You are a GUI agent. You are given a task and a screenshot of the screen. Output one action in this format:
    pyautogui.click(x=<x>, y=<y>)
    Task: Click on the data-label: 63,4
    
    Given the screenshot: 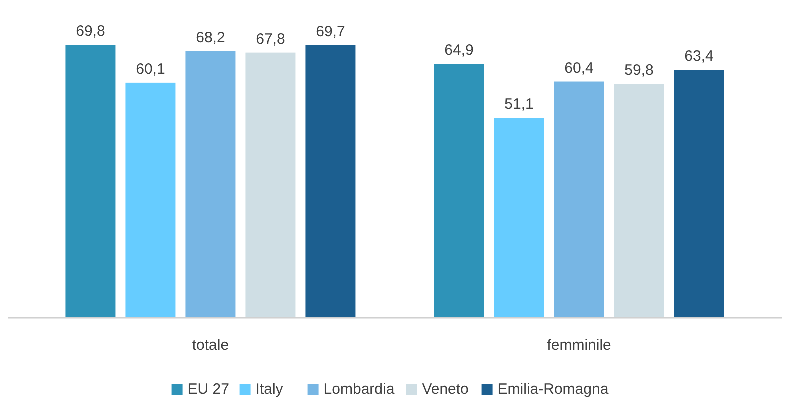 What is the action you would take?
    pyautogui.click(x=699, y=57)
    